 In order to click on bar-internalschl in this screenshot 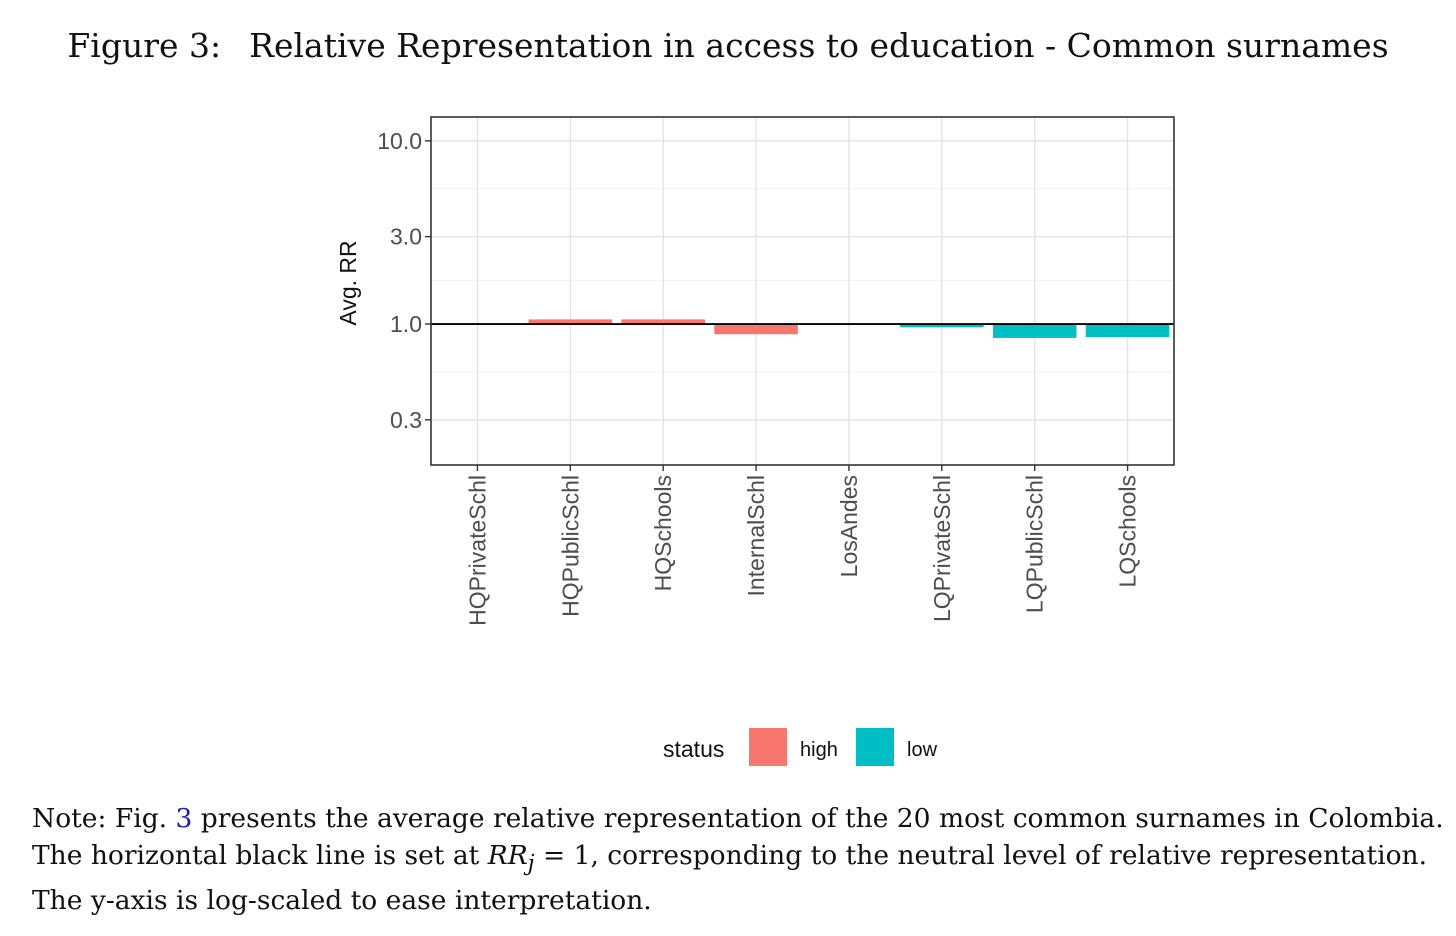, I will do `click(756, 329)`.